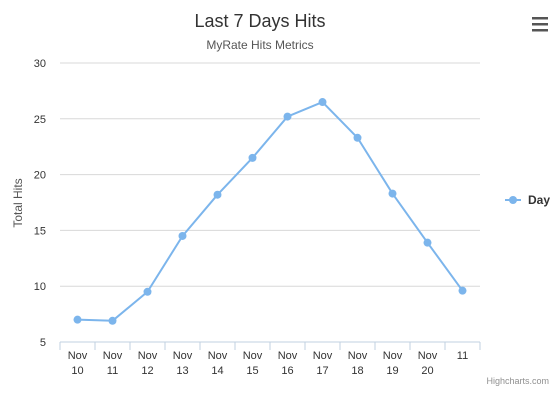 The width and height of the screenshot is (560, 402). Describe the element at coordinates (539, 200) in the screenshot. I see `legend-label: Day` at that location.